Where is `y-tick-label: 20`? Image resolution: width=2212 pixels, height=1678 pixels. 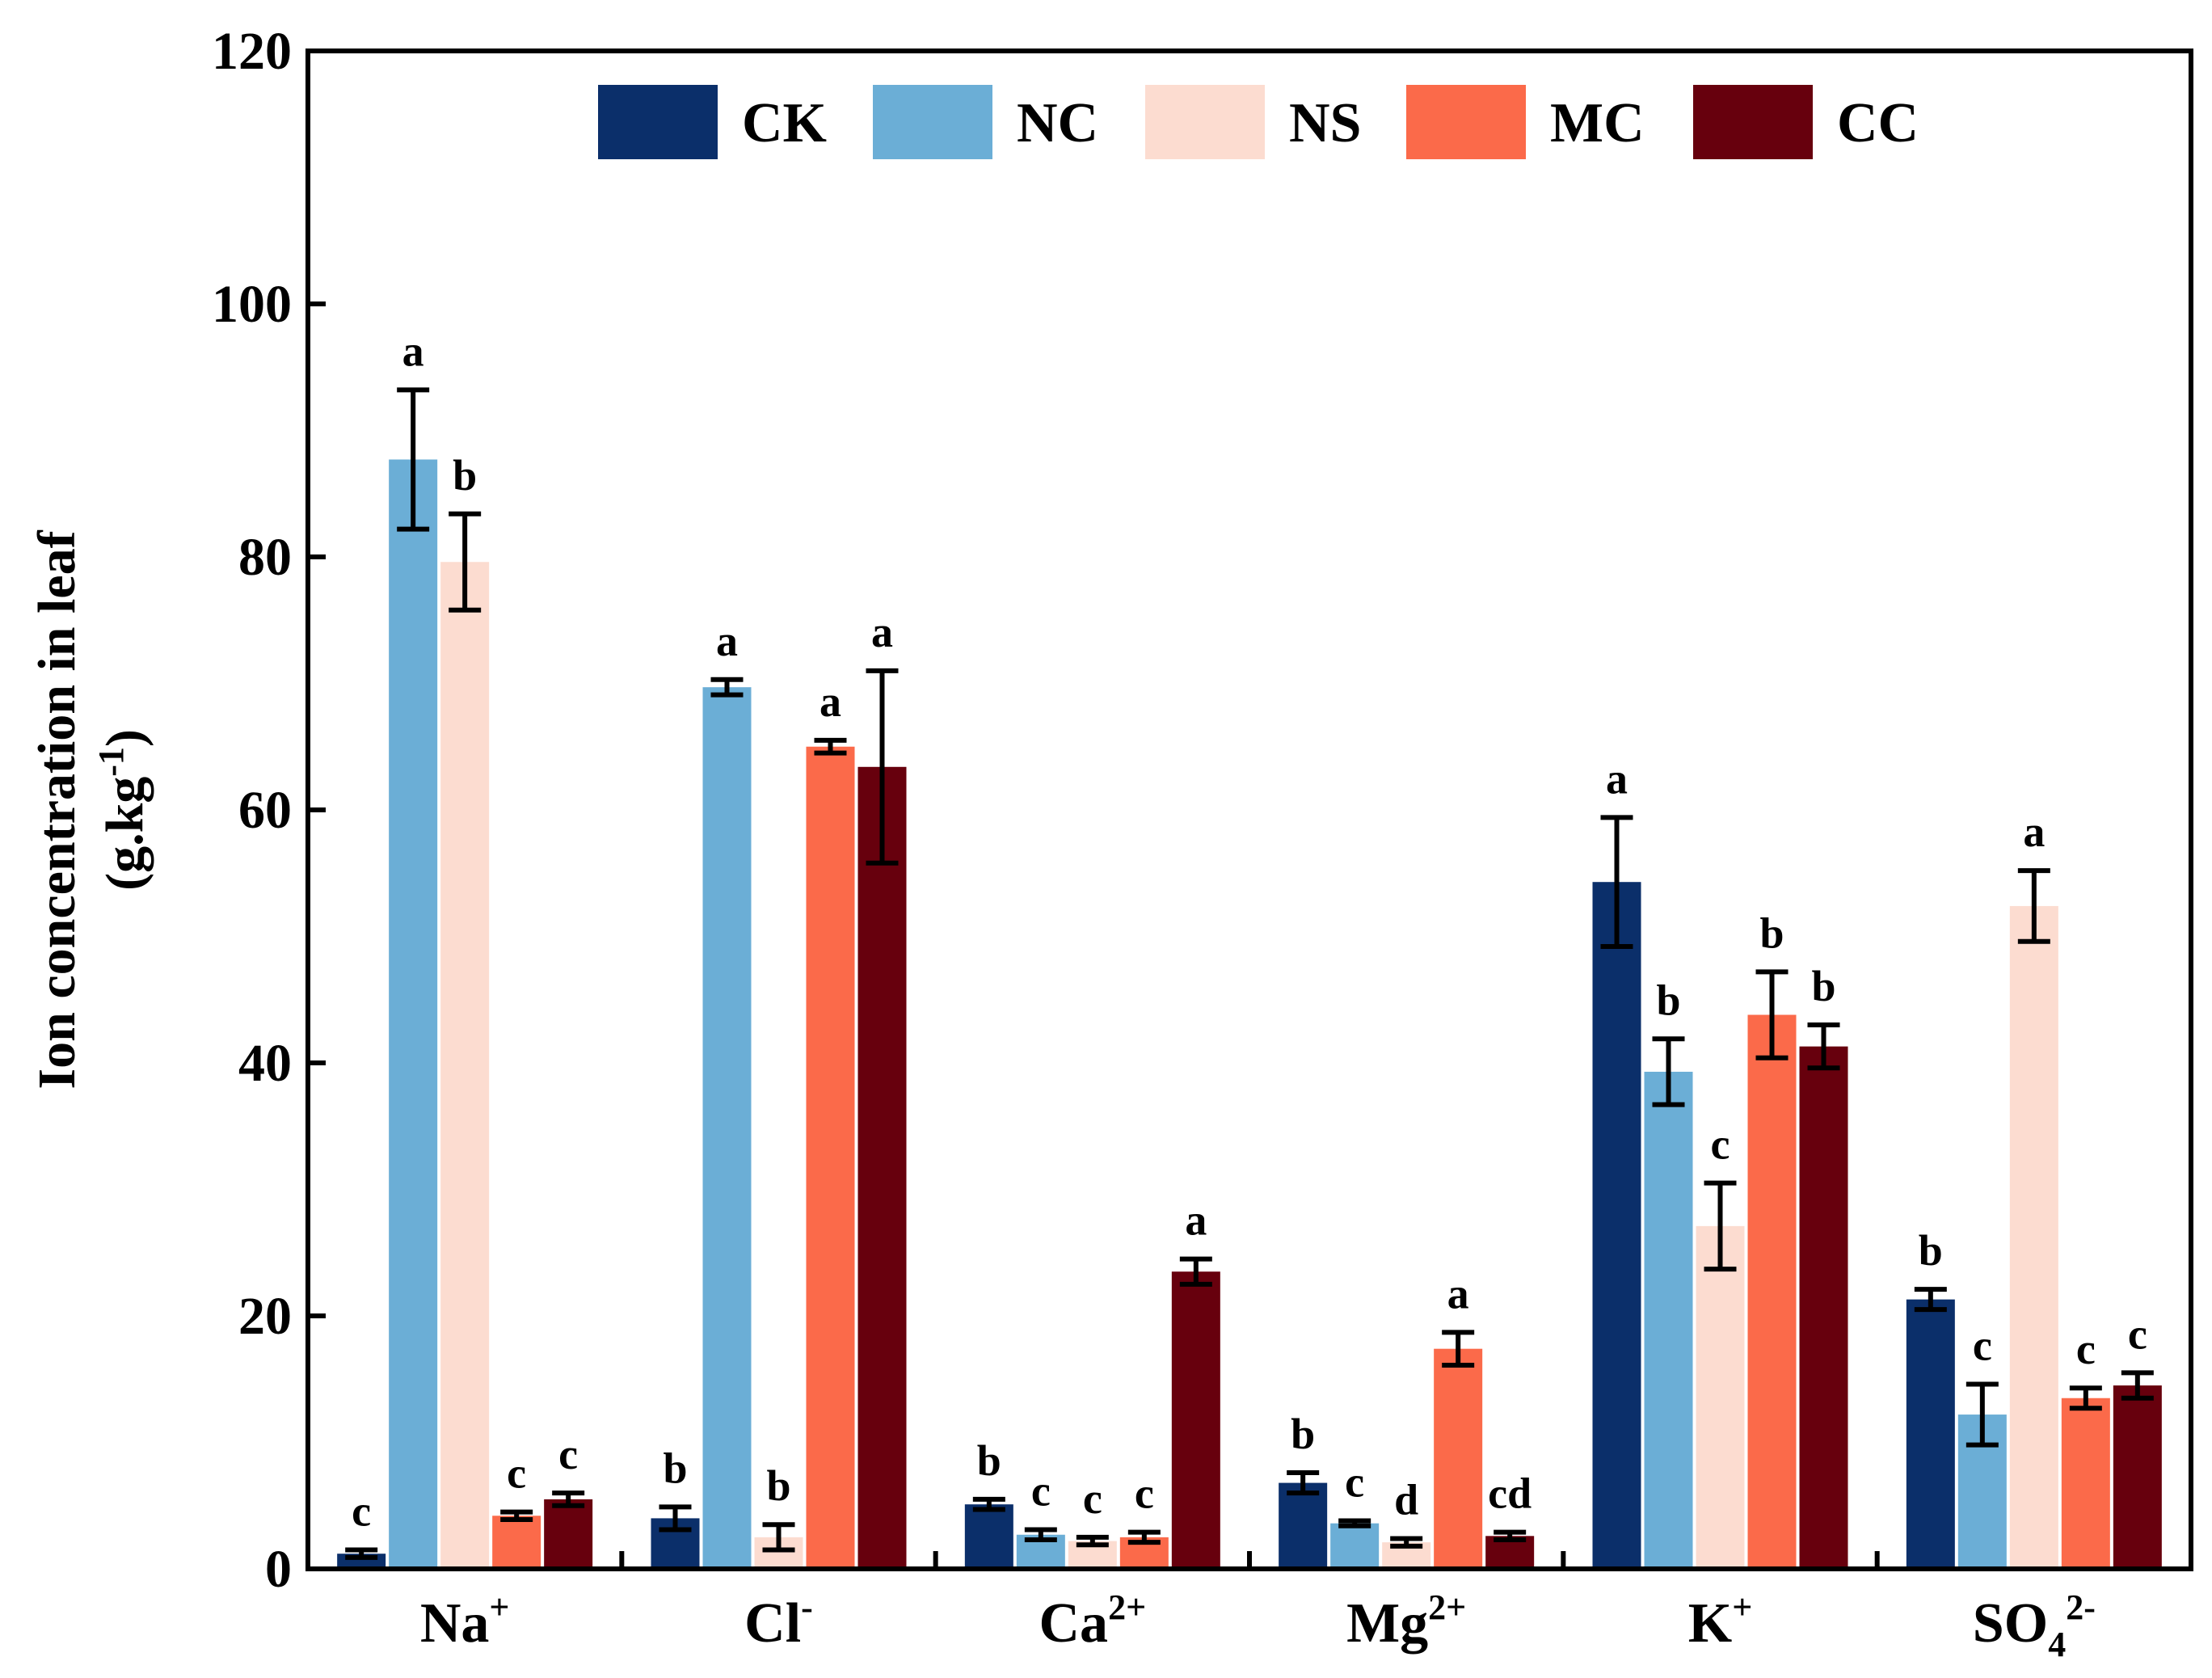 y-tick-label: 20 is located at coordinates (265, 1316).